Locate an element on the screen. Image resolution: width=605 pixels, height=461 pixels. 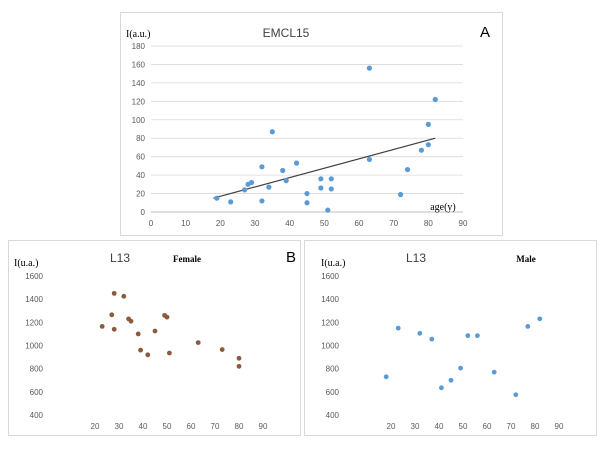
y-tick-label-b-0: 400 is located at coordinates (37, 415).